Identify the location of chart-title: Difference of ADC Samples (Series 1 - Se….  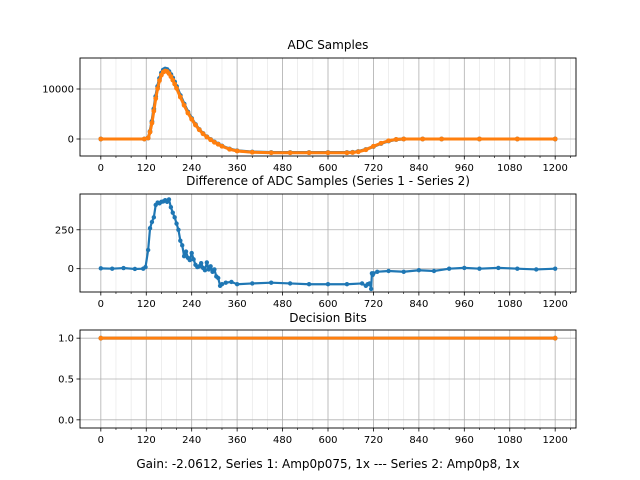
(328, 181).